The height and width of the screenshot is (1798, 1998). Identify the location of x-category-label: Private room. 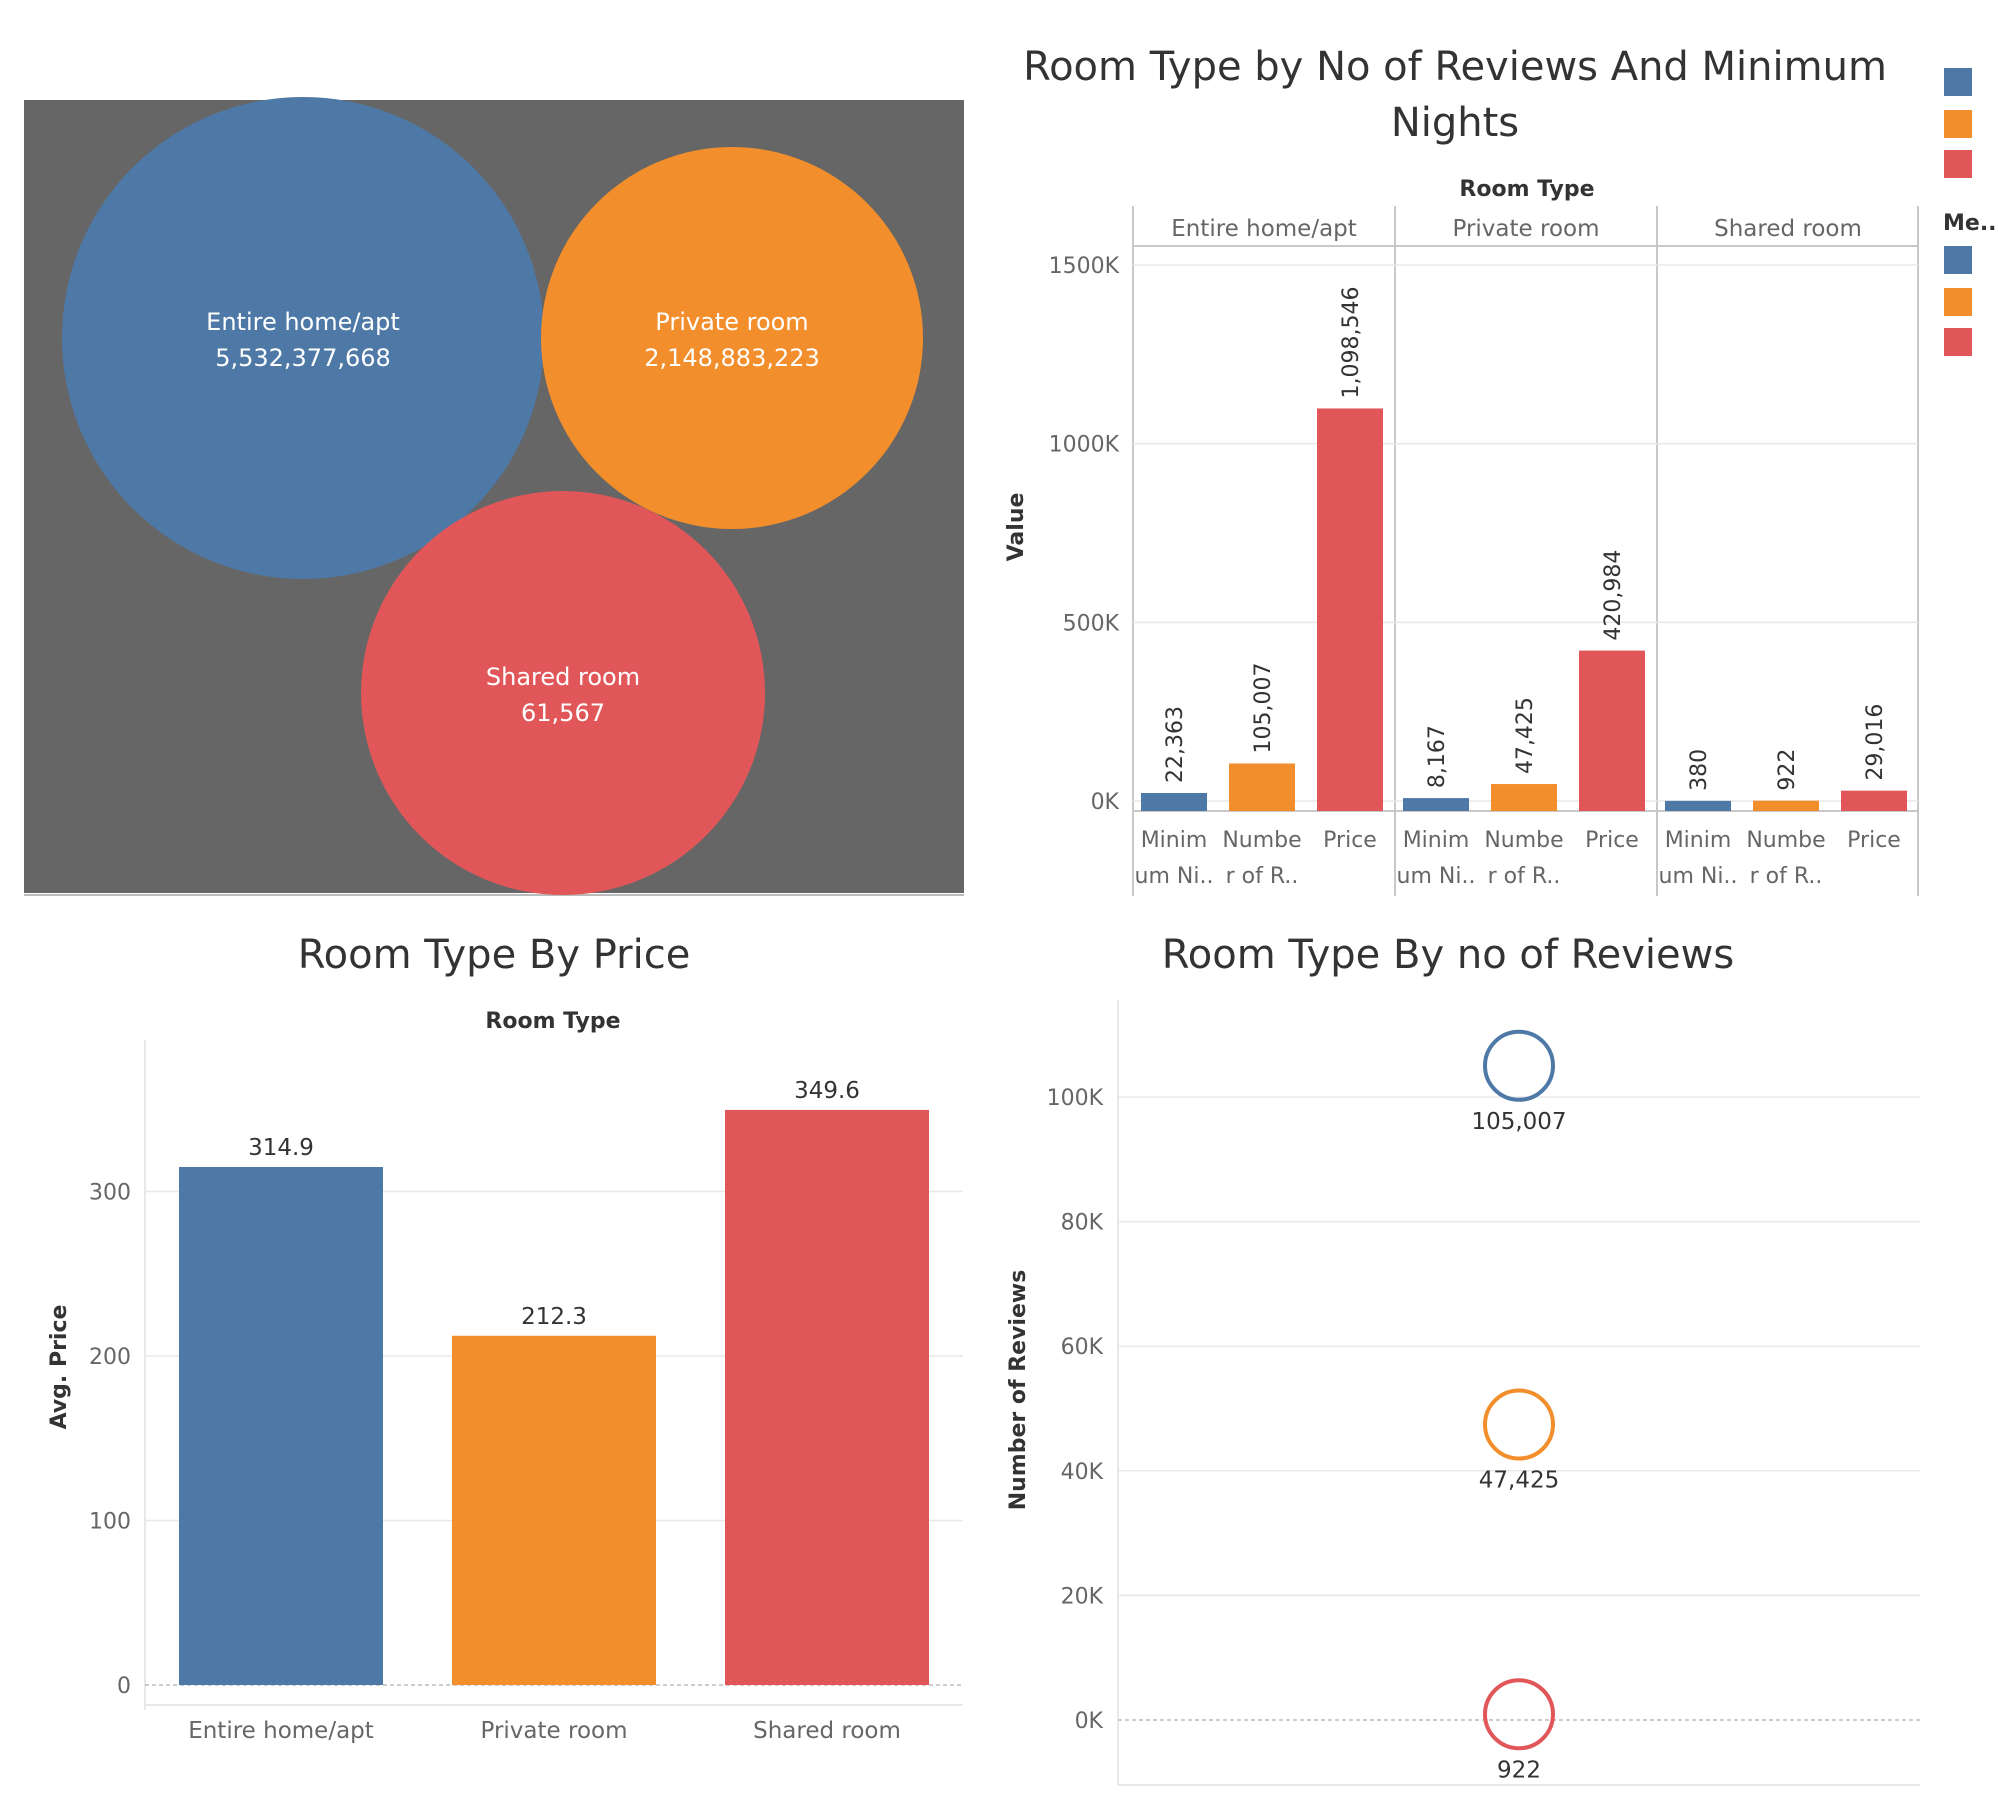
(554, 1731).